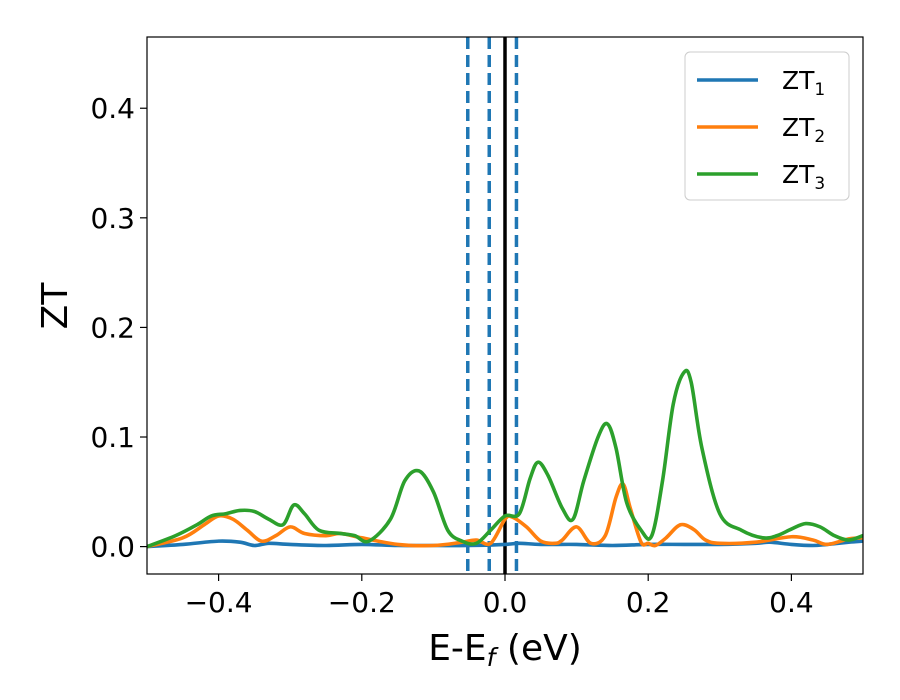 Image resolution: width=900 pixels, height=700 pixels. I want to click on series-line-zt2, so click(505, 515).